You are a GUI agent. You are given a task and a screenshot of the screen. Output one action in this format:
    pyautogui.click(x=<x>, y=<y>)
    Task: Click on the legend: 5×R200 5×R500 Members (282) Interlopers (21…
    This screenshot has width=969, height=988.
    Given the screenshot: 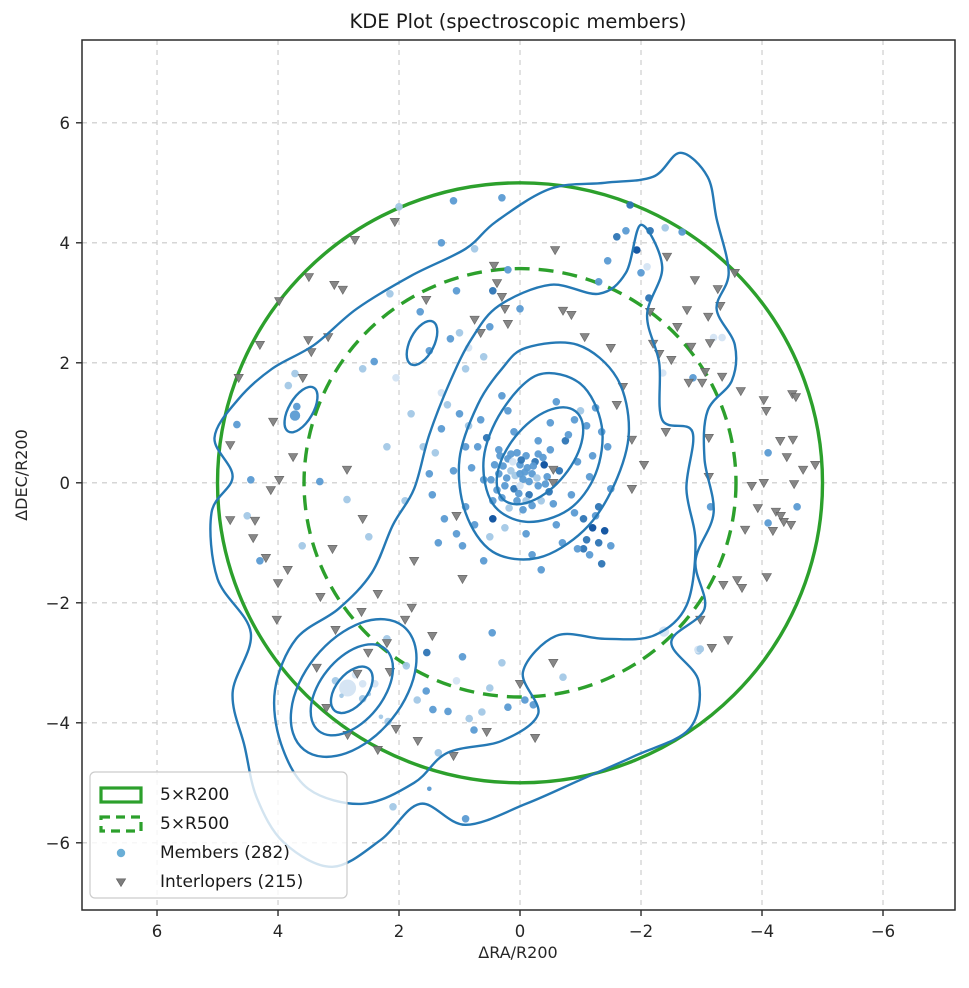 What is the action you would take?
    pyautogui.click(x=218, y=835)
    